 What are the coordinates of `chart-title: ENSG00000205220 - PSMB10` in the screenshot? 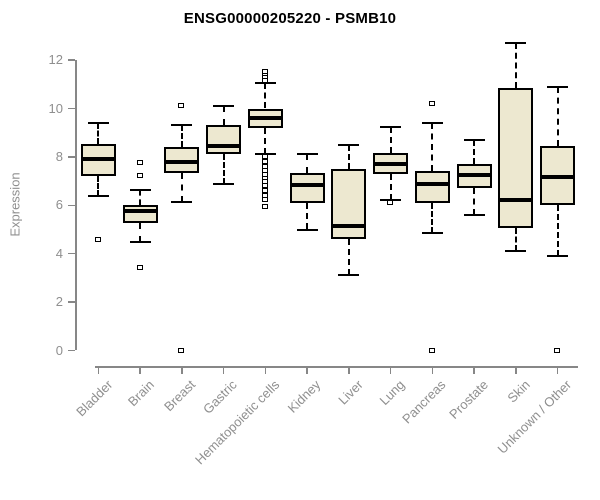 It's located at (290, 18).